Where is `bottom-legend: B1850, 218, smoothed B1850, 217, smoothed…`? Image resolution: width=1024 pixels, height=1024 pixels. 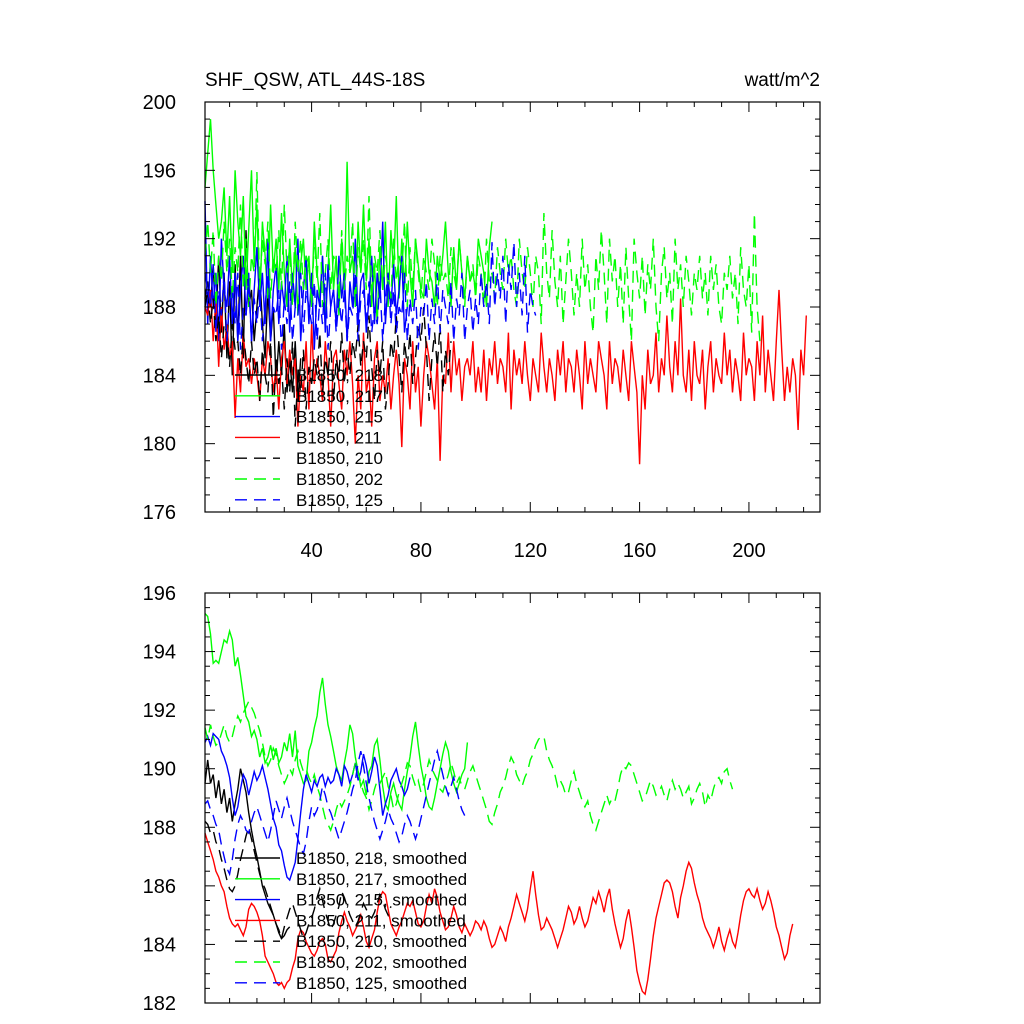 bottom-legend: B1850, 218, smoothed B1850, 217, smoothed… is located at coordinates (351, 921).